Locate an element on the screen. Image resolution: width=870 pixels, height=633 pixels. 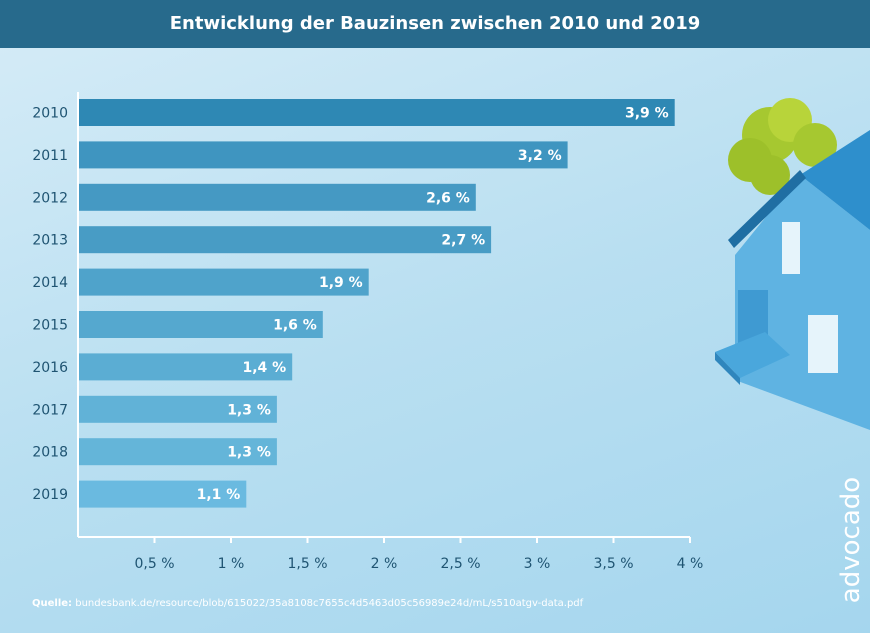
data-label-2014: 1,9 % is located at coordinates (341, 283).